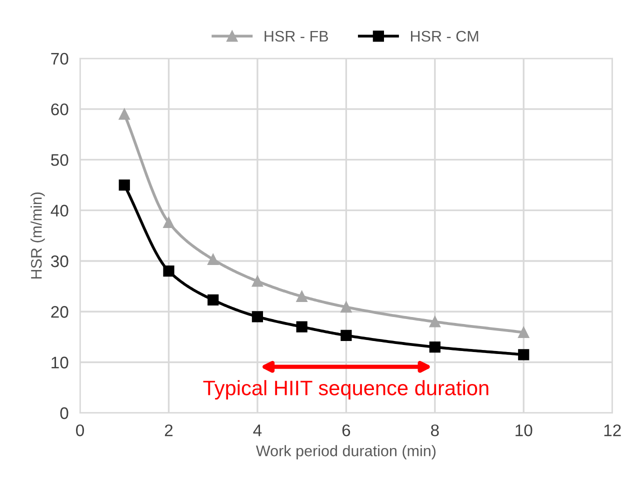 Image resolution: width=630 pixels, height=479 pixels. What do you see at coordinates (296, 36) in the screenshot?
I see `legend-label: HSR - FB` at bounding box center [296, 36].